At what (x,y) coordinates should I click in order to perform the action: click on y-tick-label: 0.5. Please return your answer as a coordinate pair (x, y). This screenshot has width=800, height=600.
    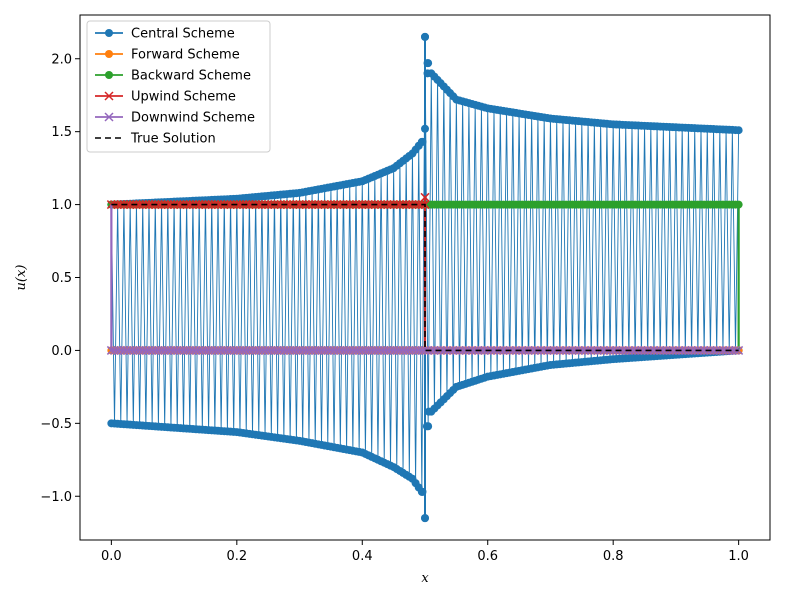
    Looking at the image, I should click on (61, 278).